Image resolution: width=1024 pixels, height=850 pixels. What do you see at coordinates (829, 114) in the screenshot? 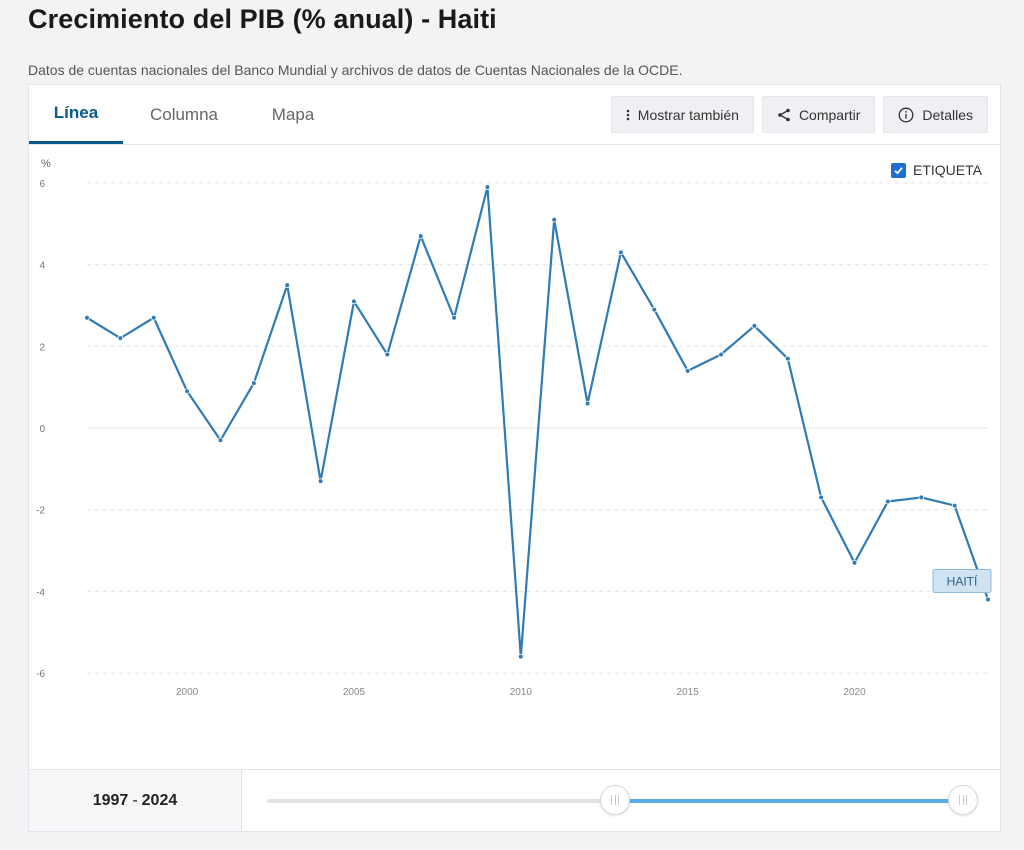
I see `share-label: Compartir` at bounding box center [829, 114].